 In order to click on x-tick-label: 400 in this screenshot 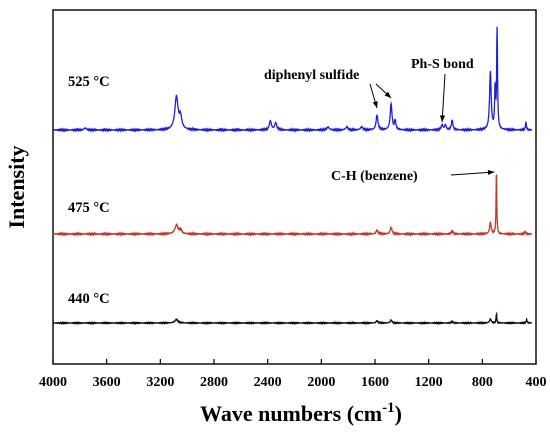, I will do `click(536, 382)`.